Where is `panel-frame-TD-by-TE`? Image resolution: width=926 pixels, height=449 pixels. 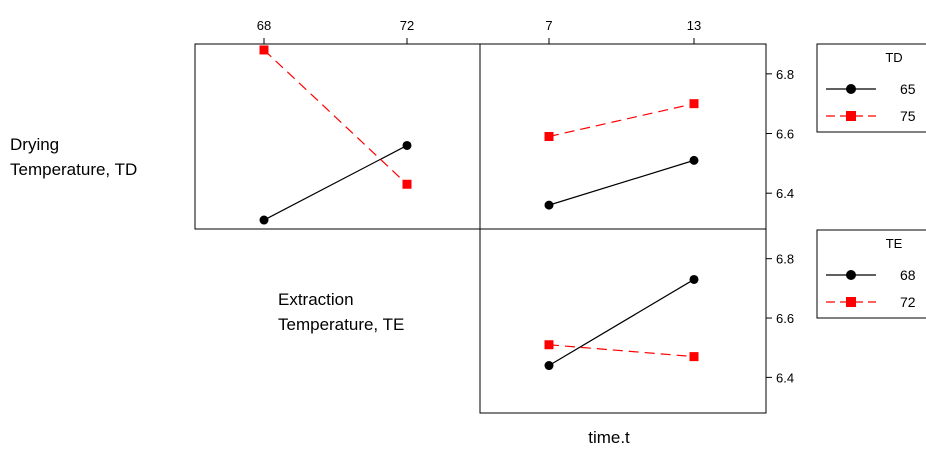
panel-frame-TD-by-TE is located at coordinates (337, 136).